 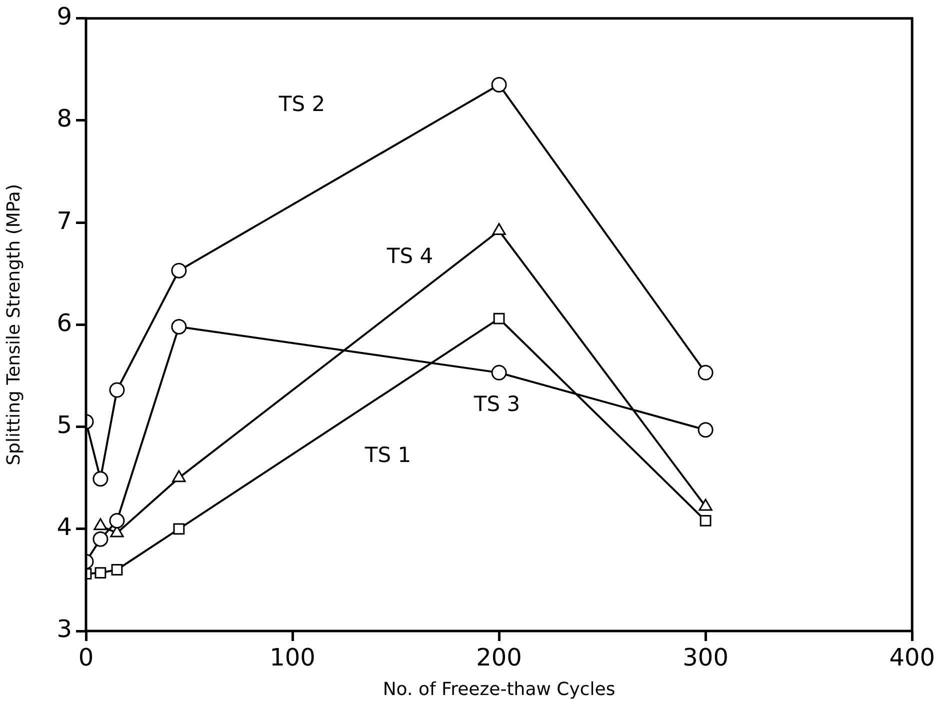 What do you see at coordinates (499, 658) in the screenshot?
I see `x-tick-label: 200` at bounding box center [499, 658].